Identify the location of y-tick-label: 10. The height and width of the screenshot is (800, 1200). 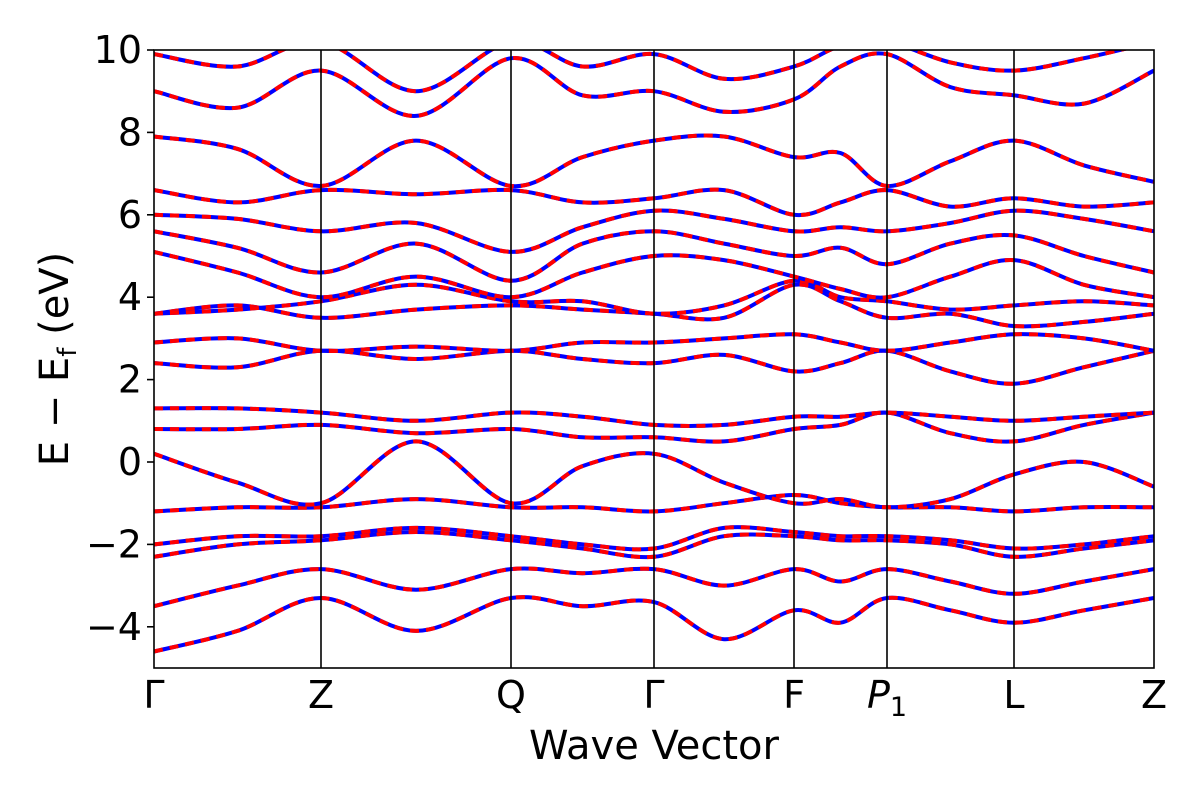
(118, 50).